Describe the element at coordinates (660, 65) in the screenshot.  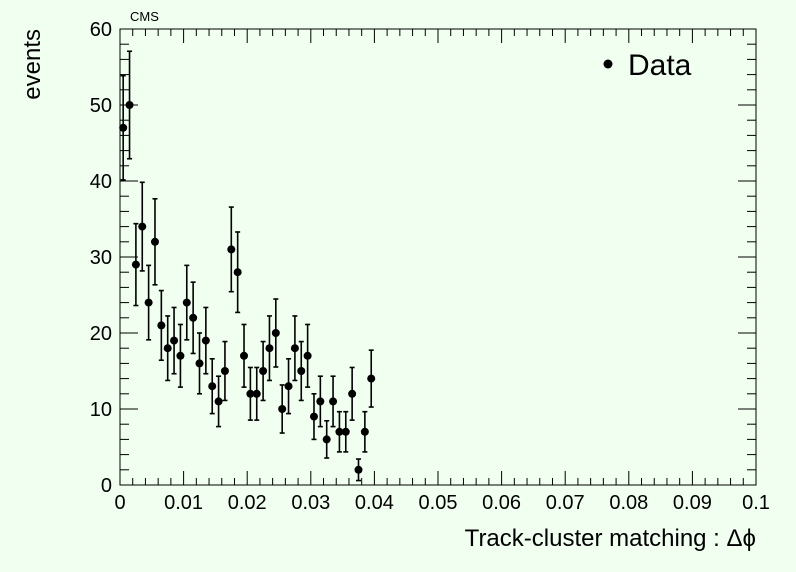
I see `legend-label: Data` at that location.